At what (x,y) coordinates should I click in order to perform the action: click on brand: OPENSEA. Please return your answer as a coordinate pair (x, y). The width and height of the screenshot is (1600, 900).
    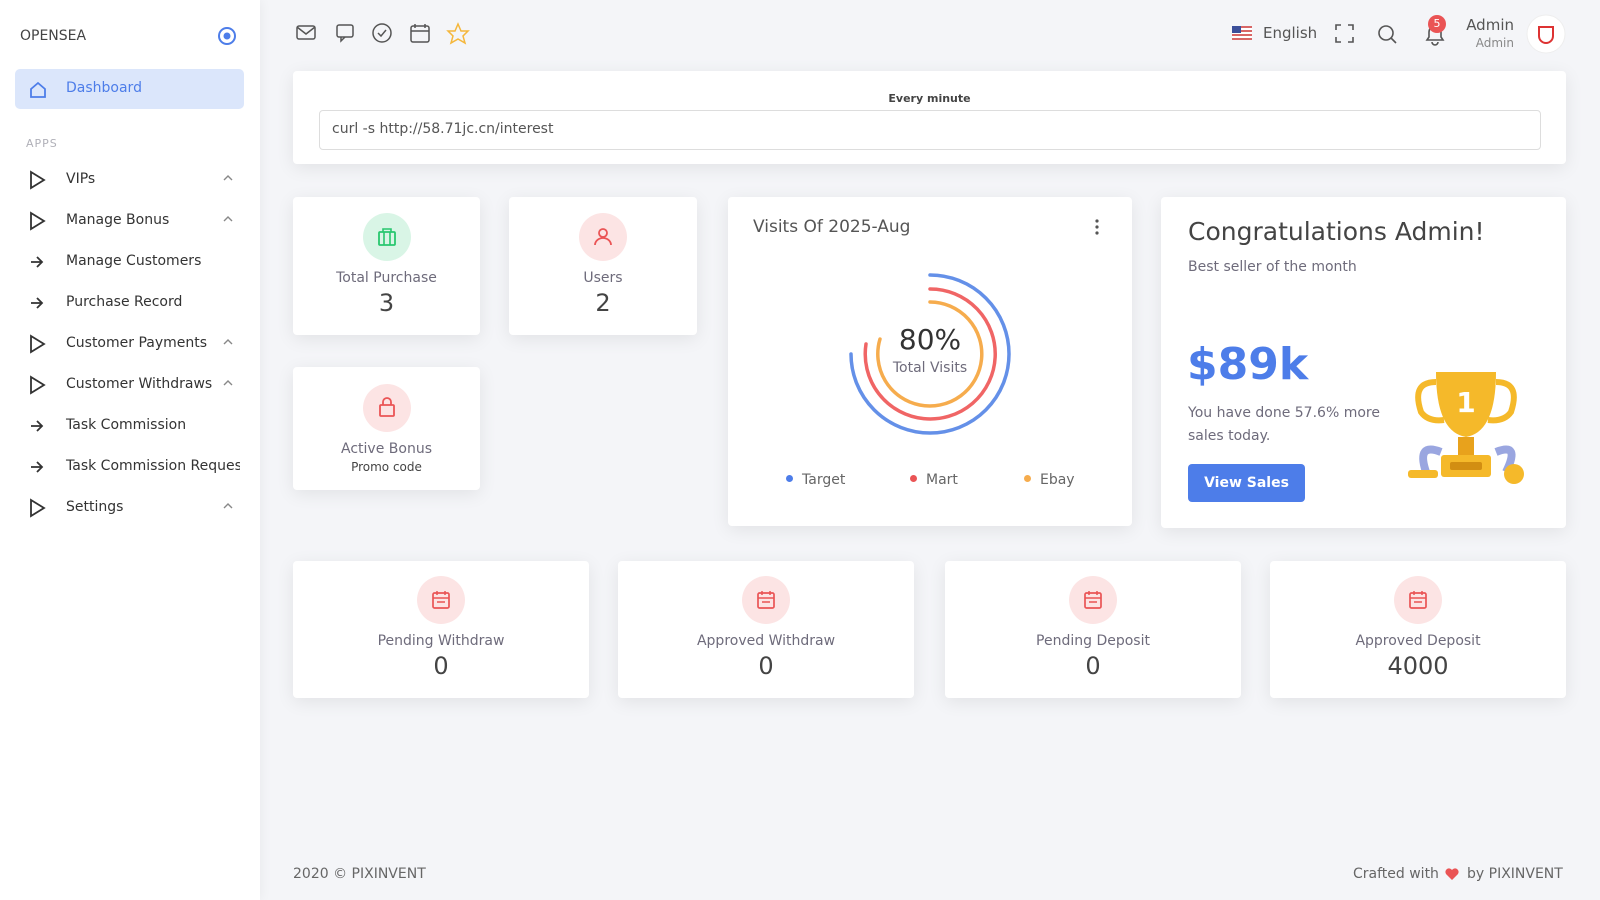
    Looking at the image, I should click on (53, 36).